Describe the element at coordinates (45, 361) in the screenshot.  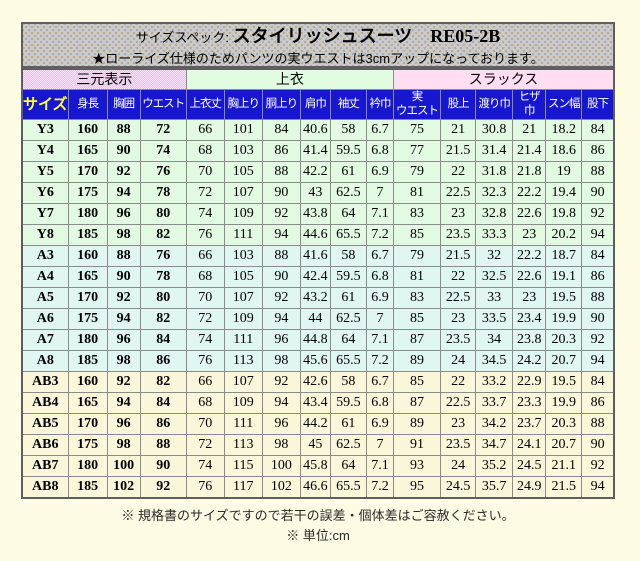
I see `cell-size: A8` at that location.